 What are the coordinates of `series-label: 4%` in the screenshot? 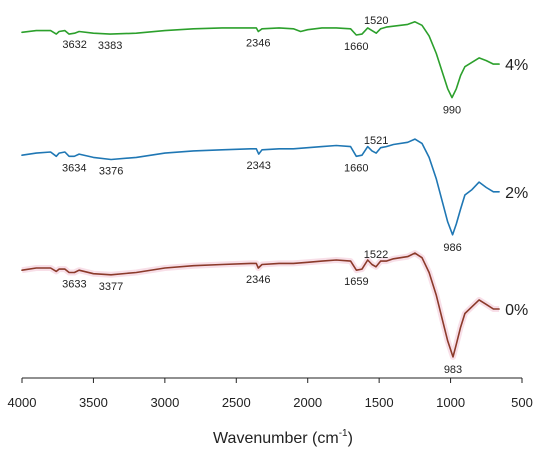 It's located at (516, 65).